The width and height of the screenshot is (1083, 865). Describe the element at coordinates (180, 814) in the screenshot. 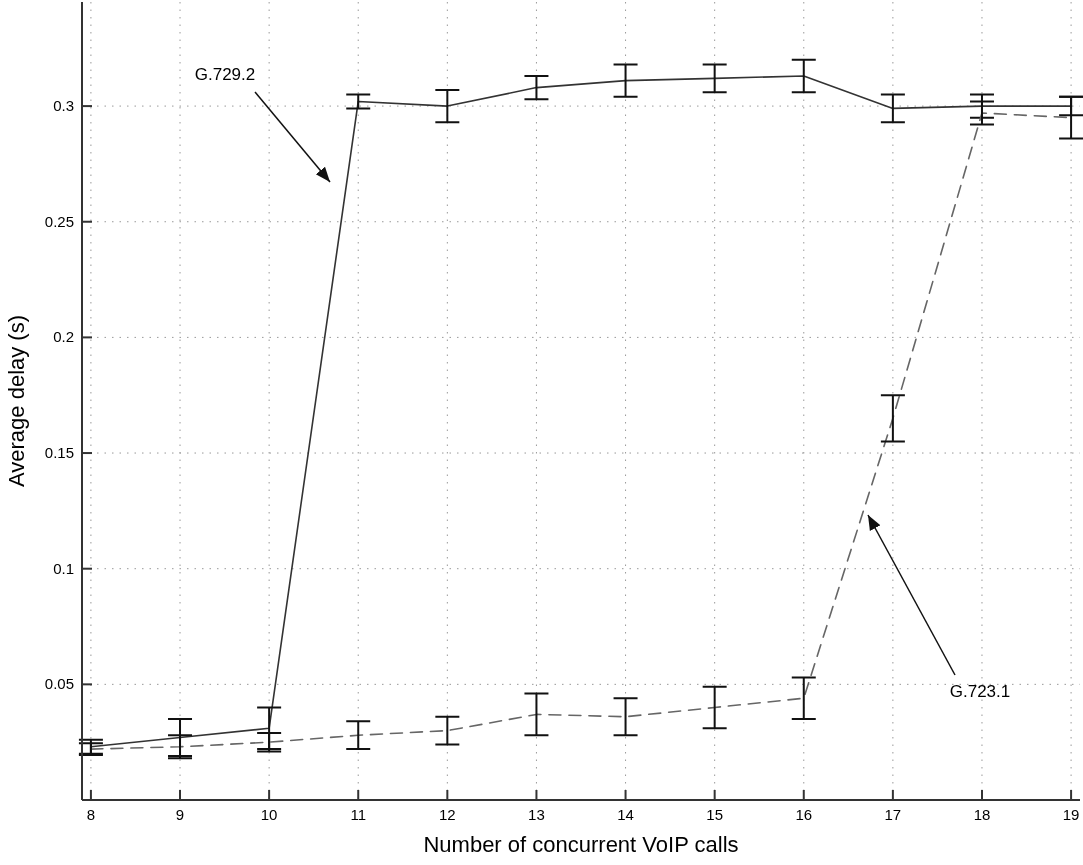

I see `x-tick-label: 9` at that location.